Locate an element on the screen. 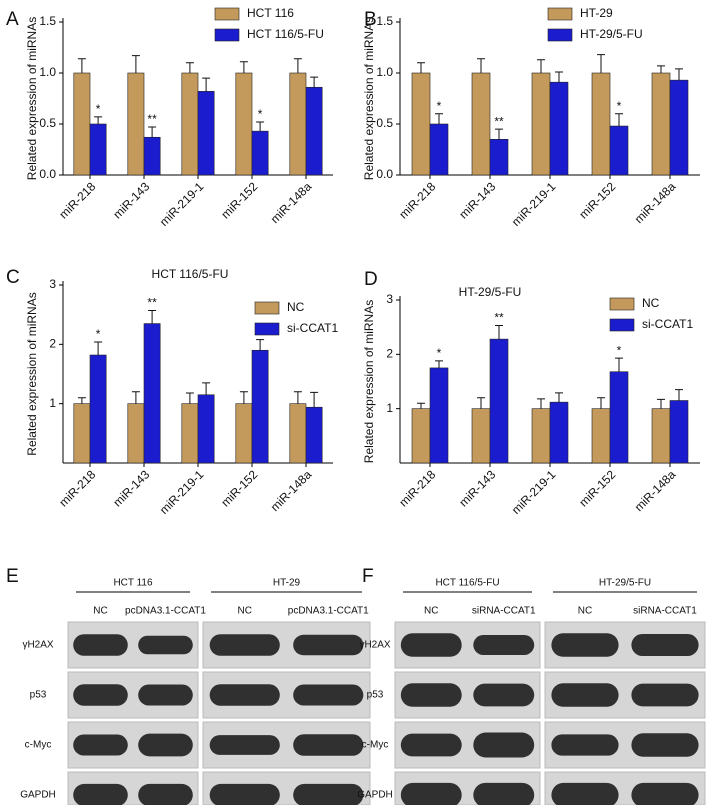  legend-label: si-CCAT1 is located at coordinates (667, 324).